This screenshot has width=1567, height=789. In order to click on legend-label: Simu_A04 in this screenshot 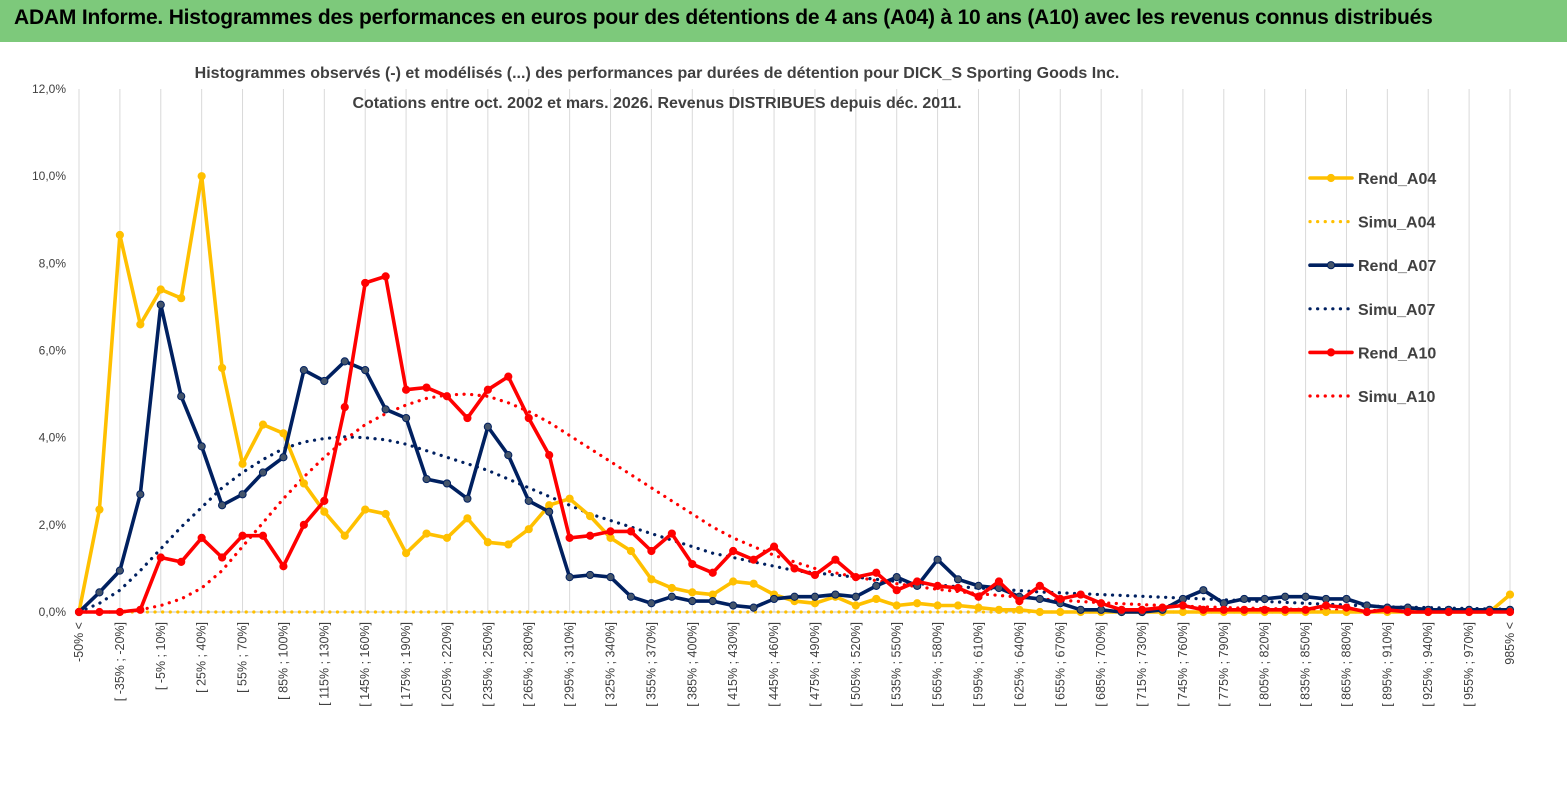, I will do `click(1396, 223)`.